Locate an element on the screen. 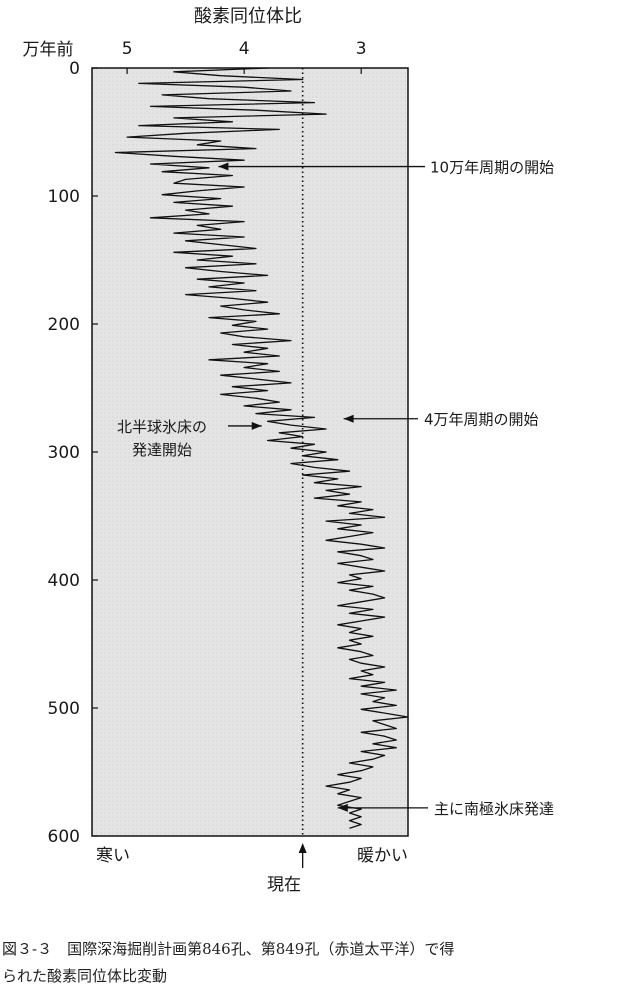 This screenshot has height=997, width=617. annotation-3-arrow-head is located at coordinates (256, 425).